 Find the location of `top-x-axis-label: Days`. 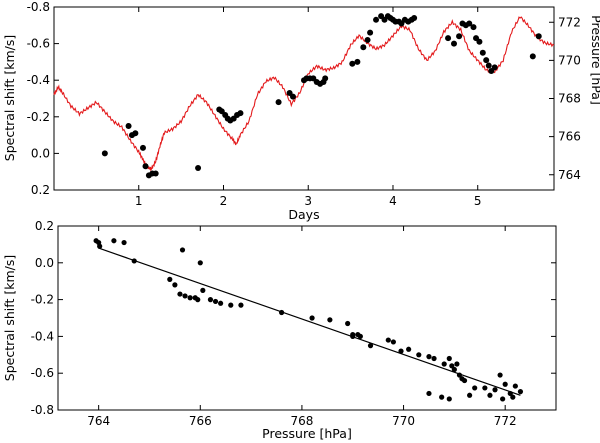

top-x-axis-label: Days is located at coordinates (303, 214).